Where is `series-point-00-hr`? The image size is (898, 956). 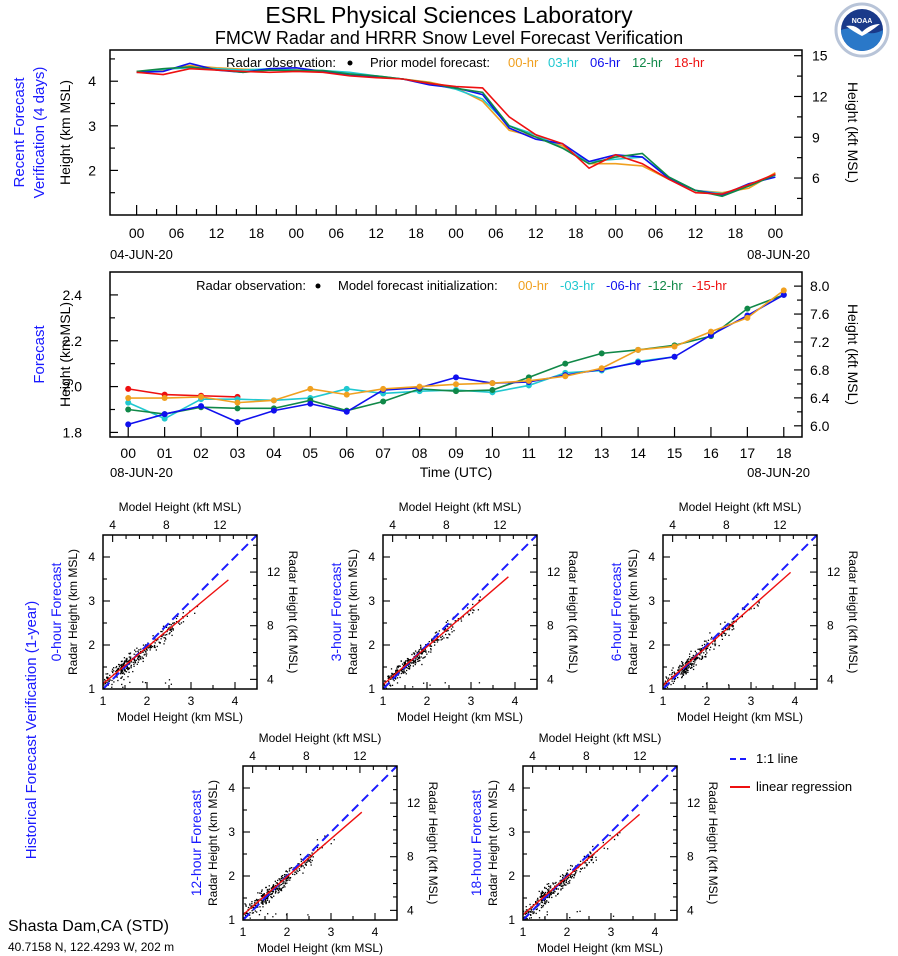
series-point-00-hr is located at coordinates (310, 388).